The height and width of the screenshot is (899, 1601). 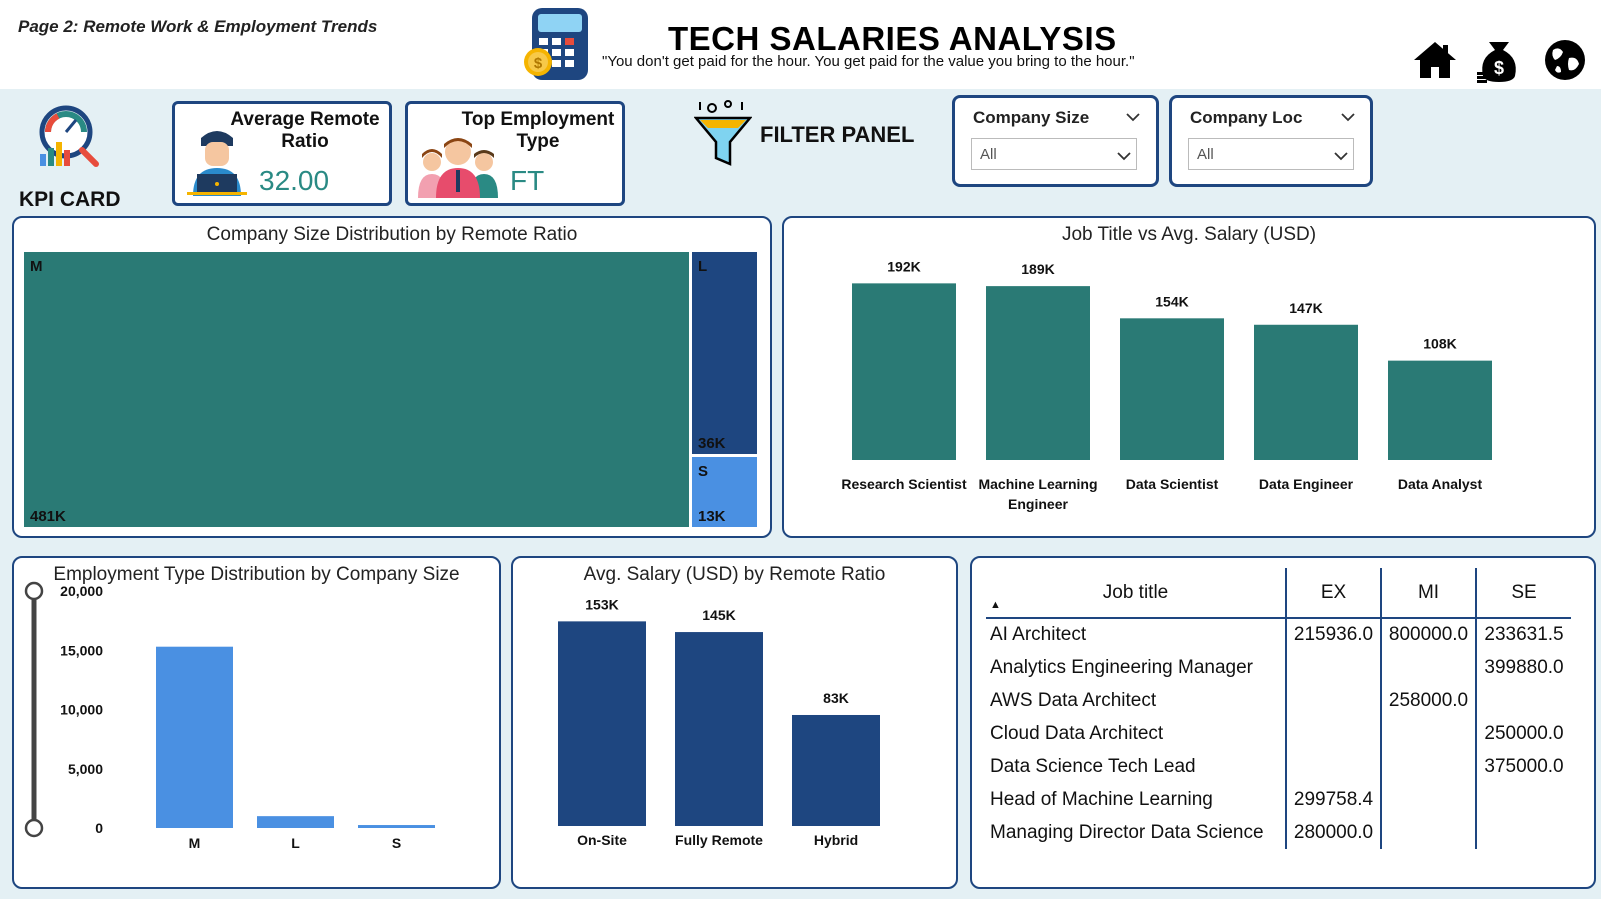 I want to click on globe-icon, so click(x=1565, y=60).